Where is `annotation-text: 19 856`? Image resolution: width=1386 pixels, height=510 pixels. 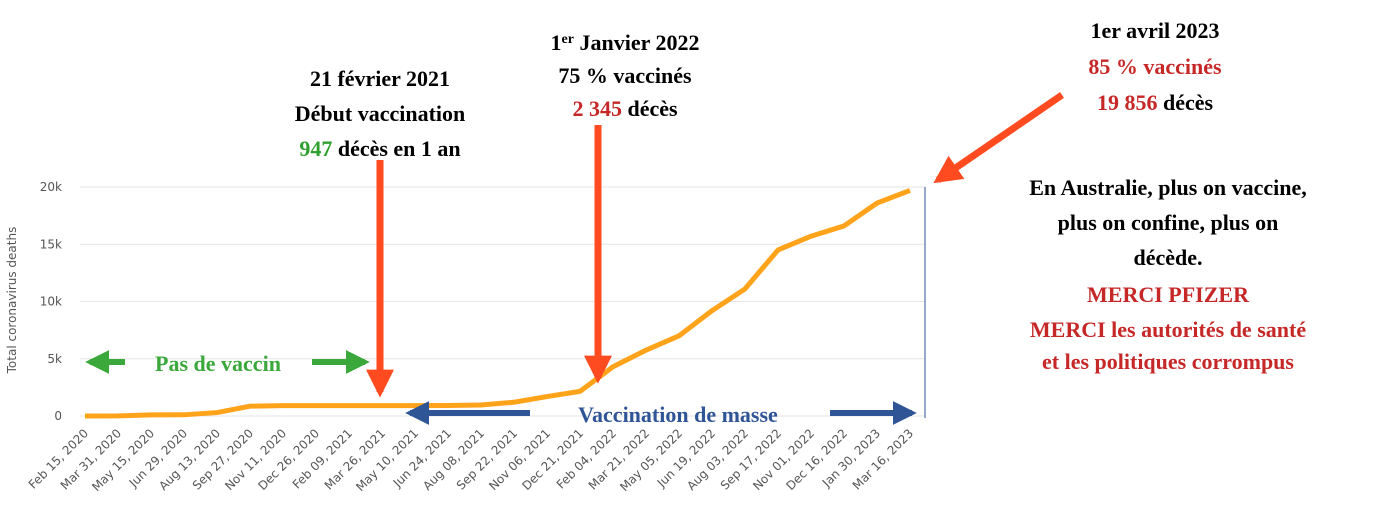 annotation-text: 19 856 is located at coordinates (1127, 102).